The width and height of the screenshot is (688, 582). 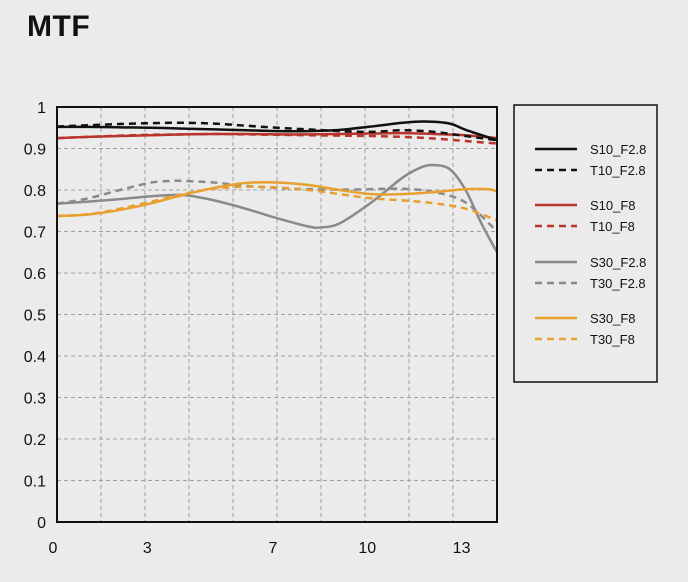 I want to click on y-tick-label: 0.3, so click(x=35, y=399).